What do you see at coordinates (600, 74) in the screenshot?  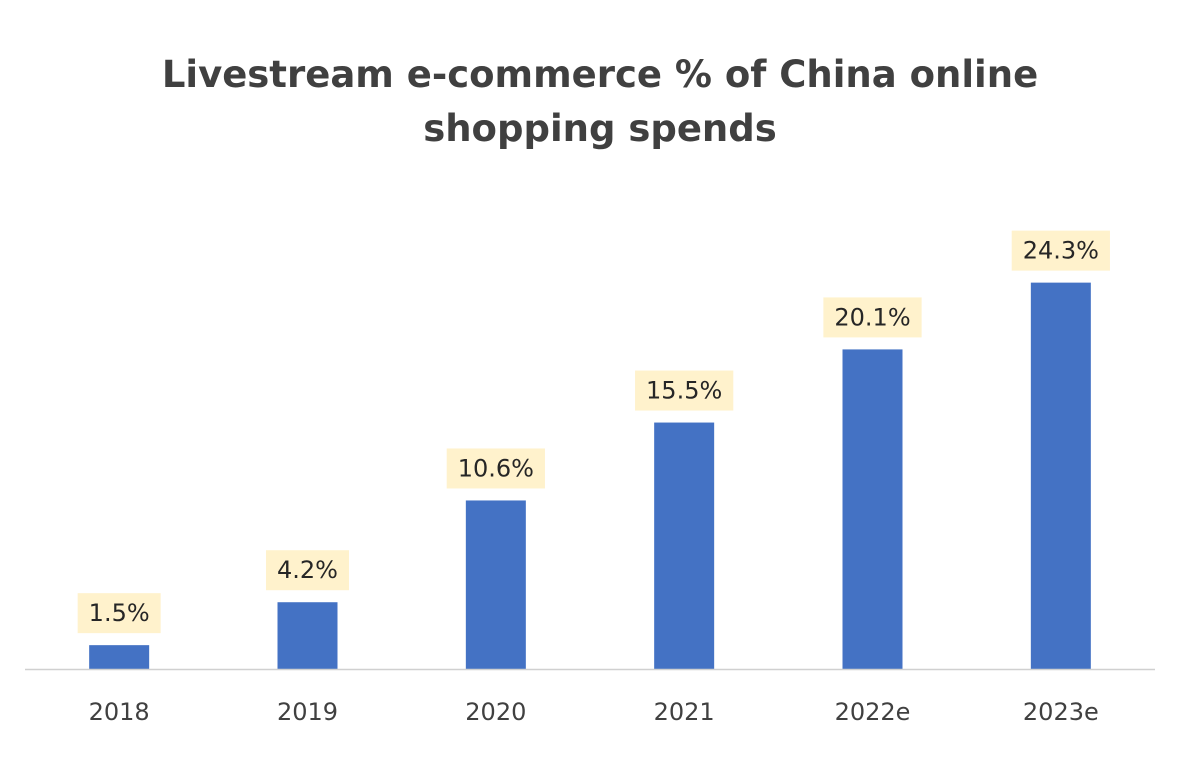 I see `chart-title-line-1: Livestream e-commerce % of China online` at bounding box center [600, 74].